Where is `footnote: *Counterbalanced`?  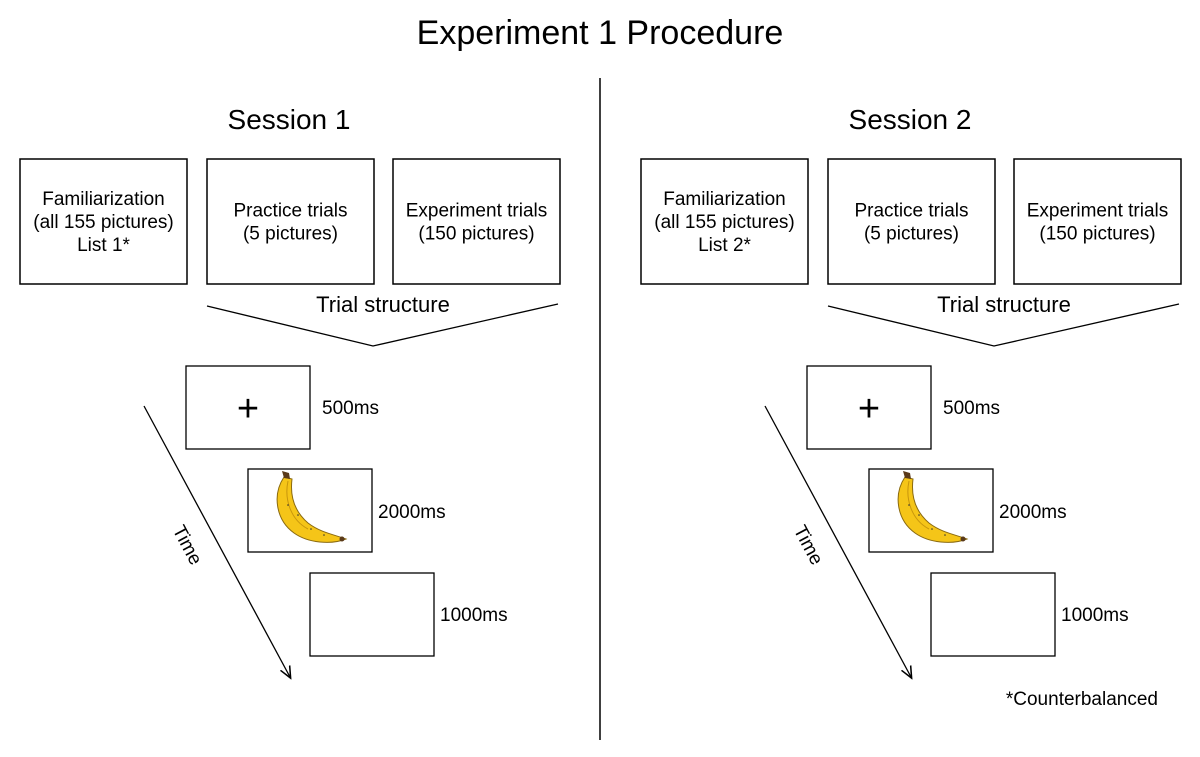
footnote: *Counterbalanced is located at coordinates (1082, 699).